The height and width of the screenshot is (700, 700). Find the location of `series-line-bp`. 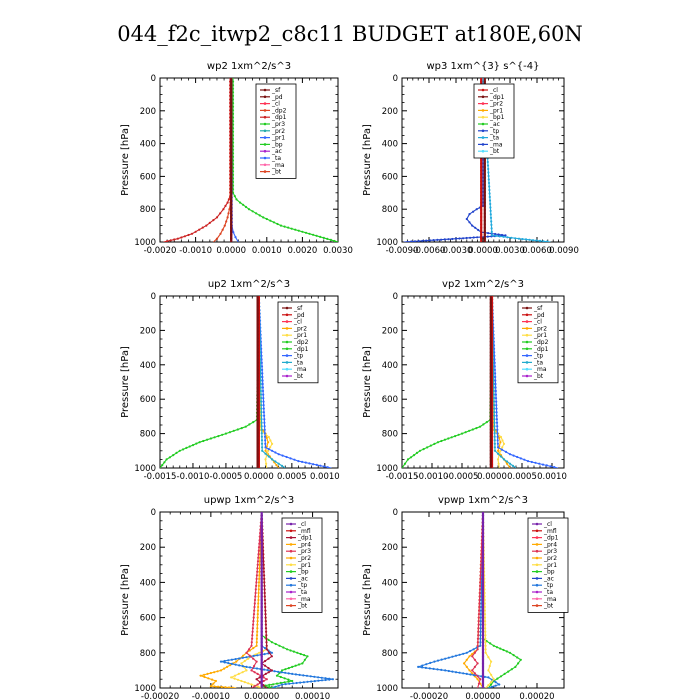

series-line-bp is located at coordinates (502, 600).